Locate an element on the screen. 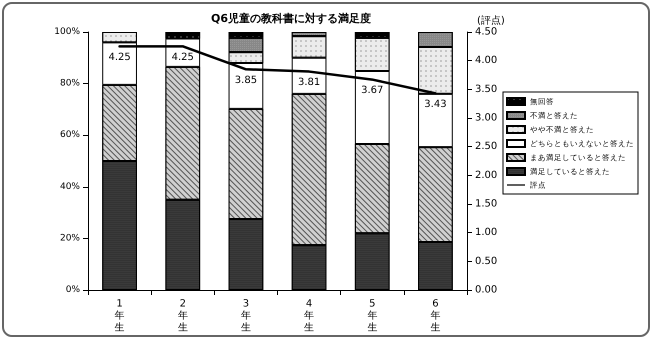 The image size is (652, 339). y2-tick-label: 2.00 is located at coordinates (486, 175).